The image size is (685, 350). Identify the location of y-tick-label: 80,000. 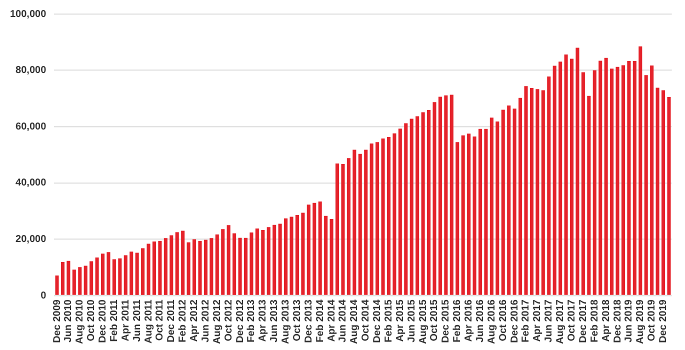
(31, 70).